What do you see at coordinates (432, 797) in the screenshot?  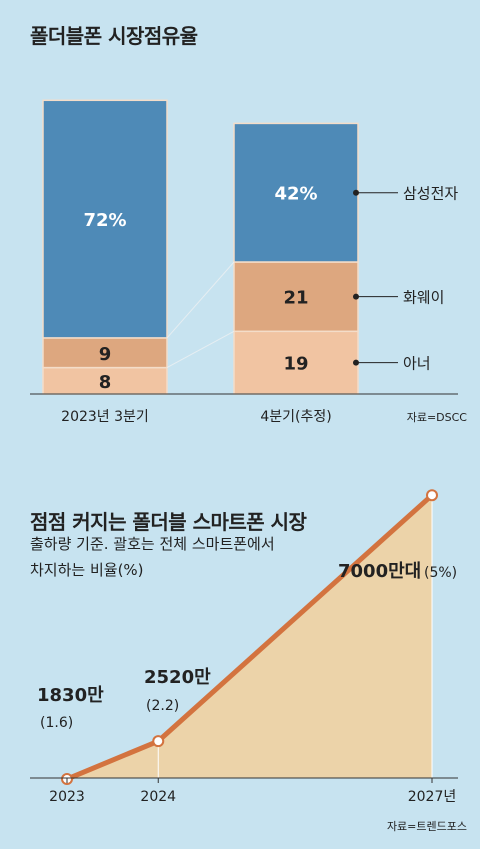 I see `x-tick-label-2: 2027년` at bounding box center [432, 797].